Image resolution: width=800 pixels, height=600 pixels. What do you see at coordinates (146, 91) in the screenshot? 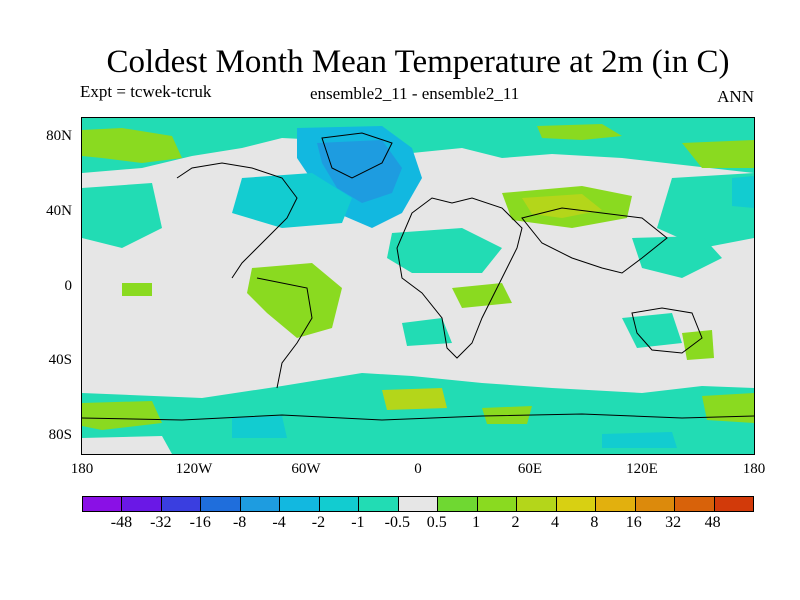
I see `experiment-label: Expt = tcwek-tcruk` at bounding box center [146, 91].